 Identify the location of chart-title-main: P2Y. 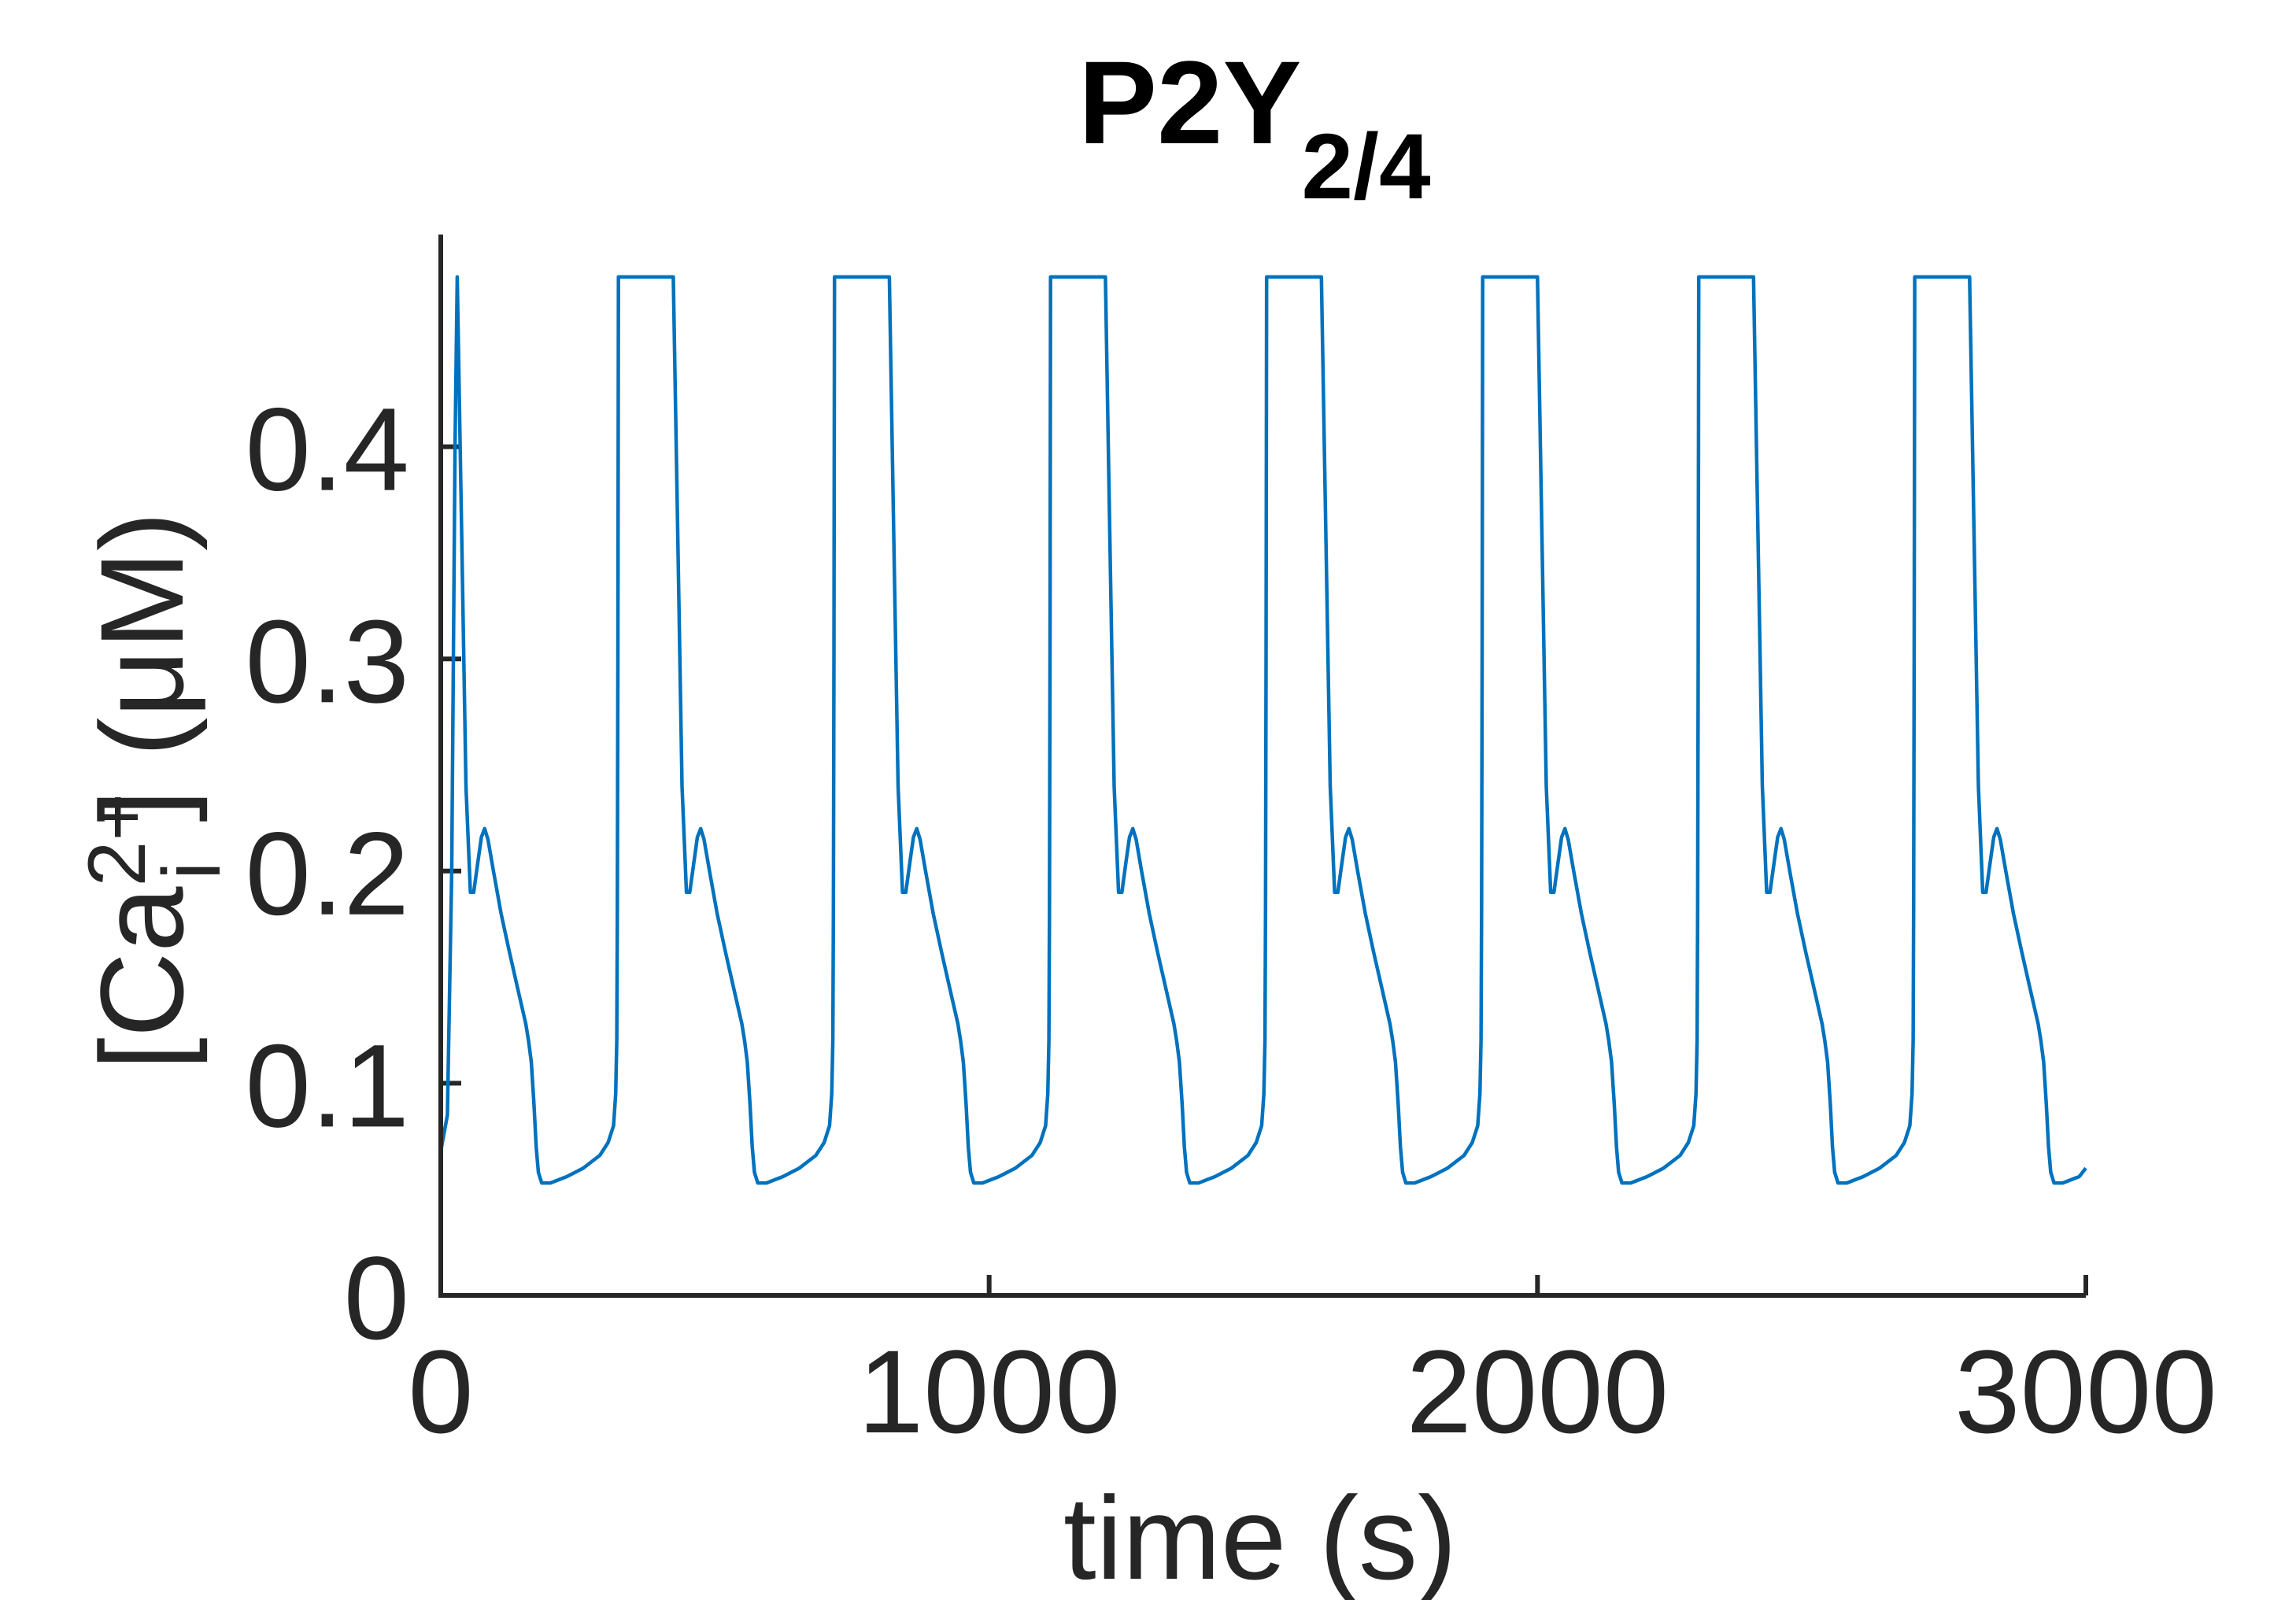
(1190, 102).